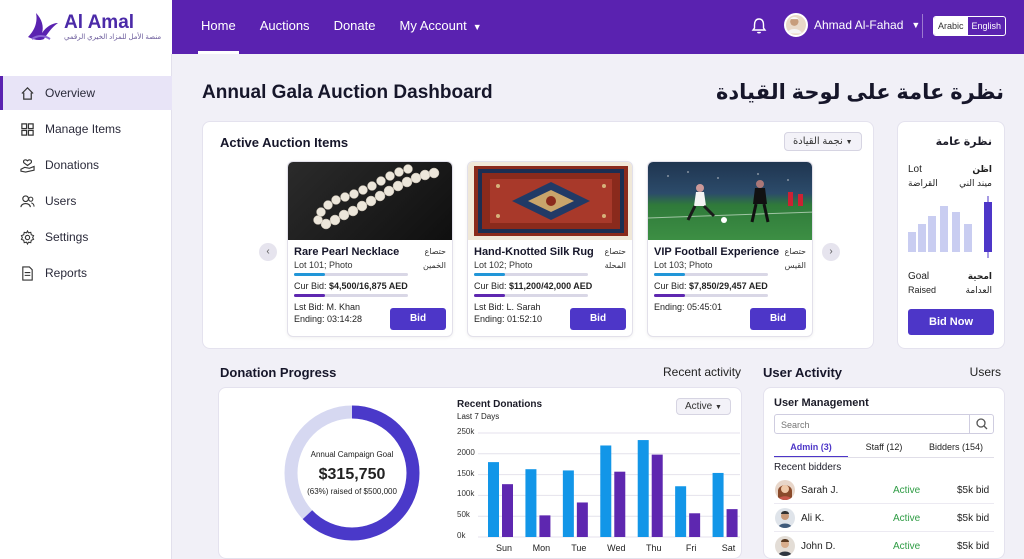 The image size is (1024, 559). Describe the element at coordinates (653, 548) in the screenshot. I see `x-tick-label: Thu` at that location.